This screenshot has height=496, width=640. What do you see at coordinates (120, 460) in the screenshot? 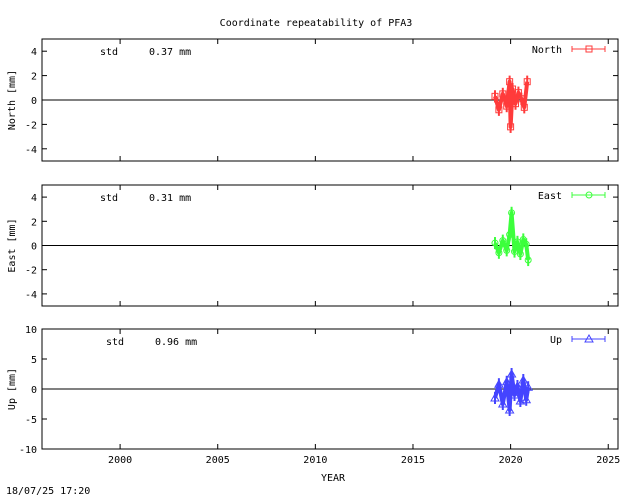
I see `x-tick-label: 2000` at bounding box center [120, 460].